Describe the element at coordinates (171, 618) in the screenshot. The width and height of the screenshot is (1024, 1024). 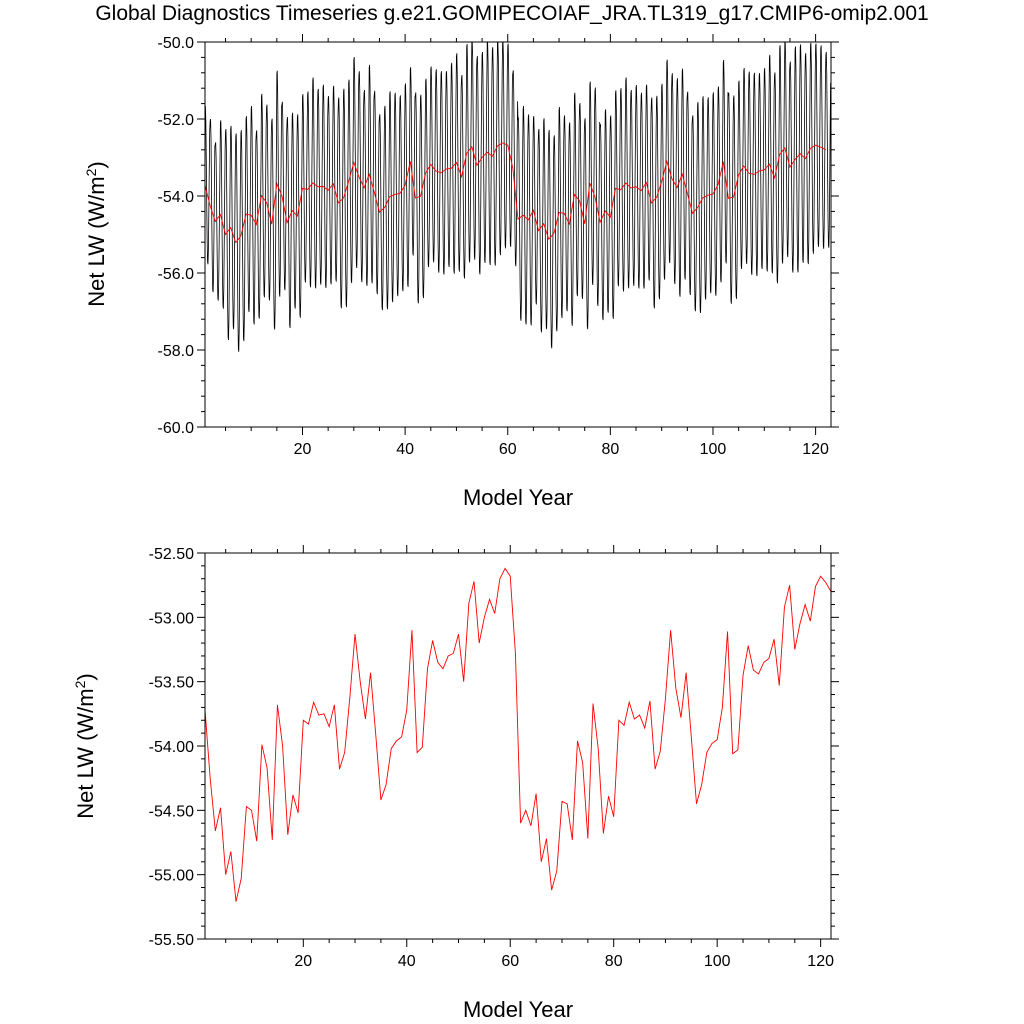
I see `bottom-ytick-label: -53.00` at that location.